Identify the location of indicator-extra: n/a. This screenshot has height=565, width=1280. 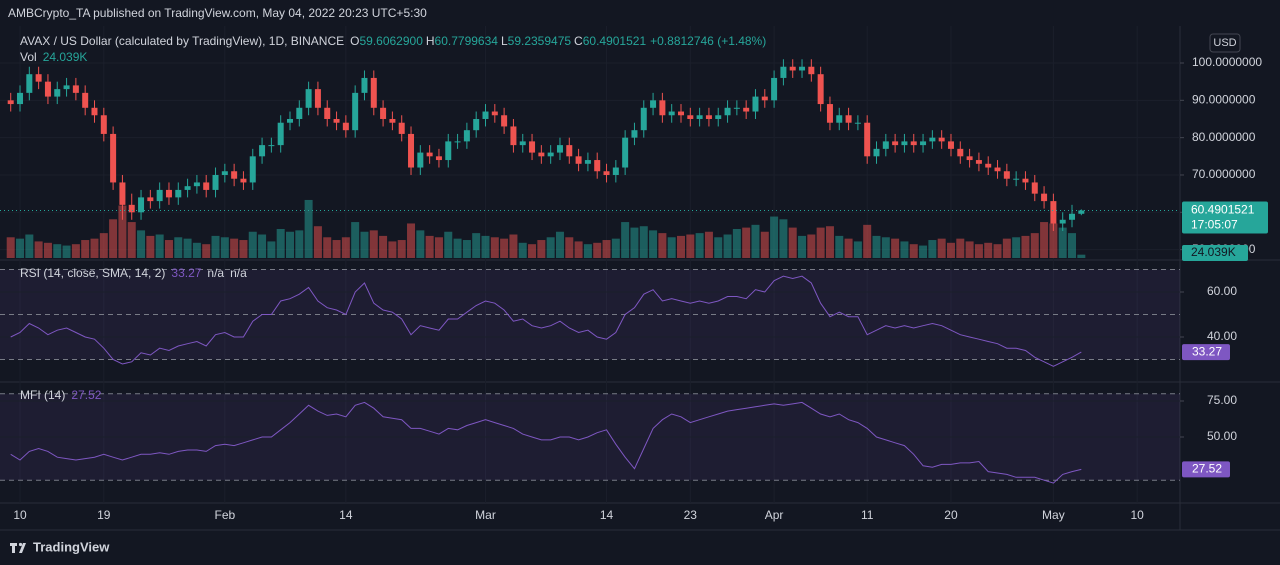
(238, 273).